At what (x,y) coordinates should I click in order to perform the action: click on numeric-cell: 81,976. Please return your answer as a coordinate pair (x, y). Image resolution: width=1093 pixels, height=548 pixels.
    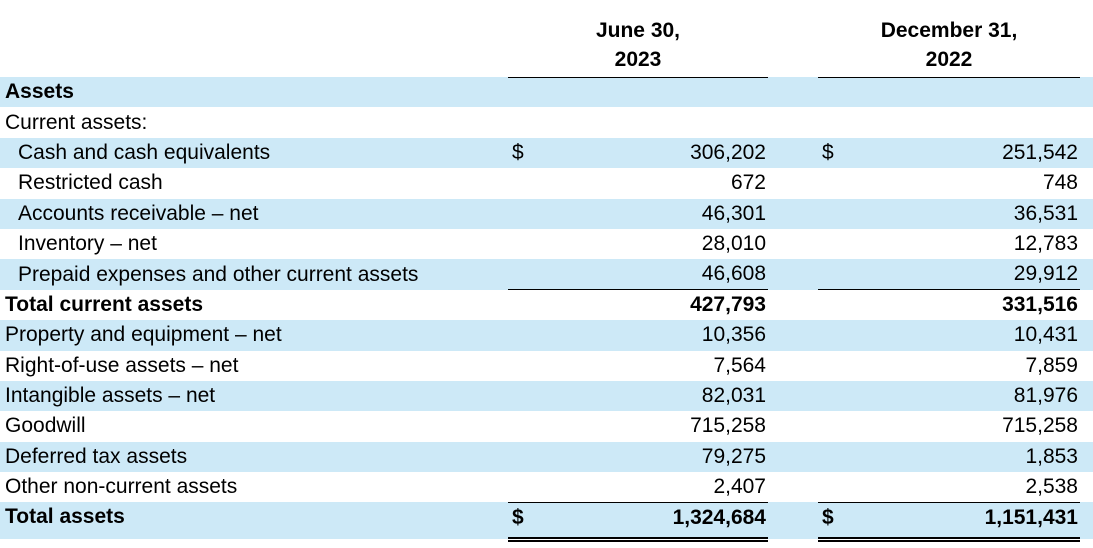
    Looking at the image, I should click on (949, 396).